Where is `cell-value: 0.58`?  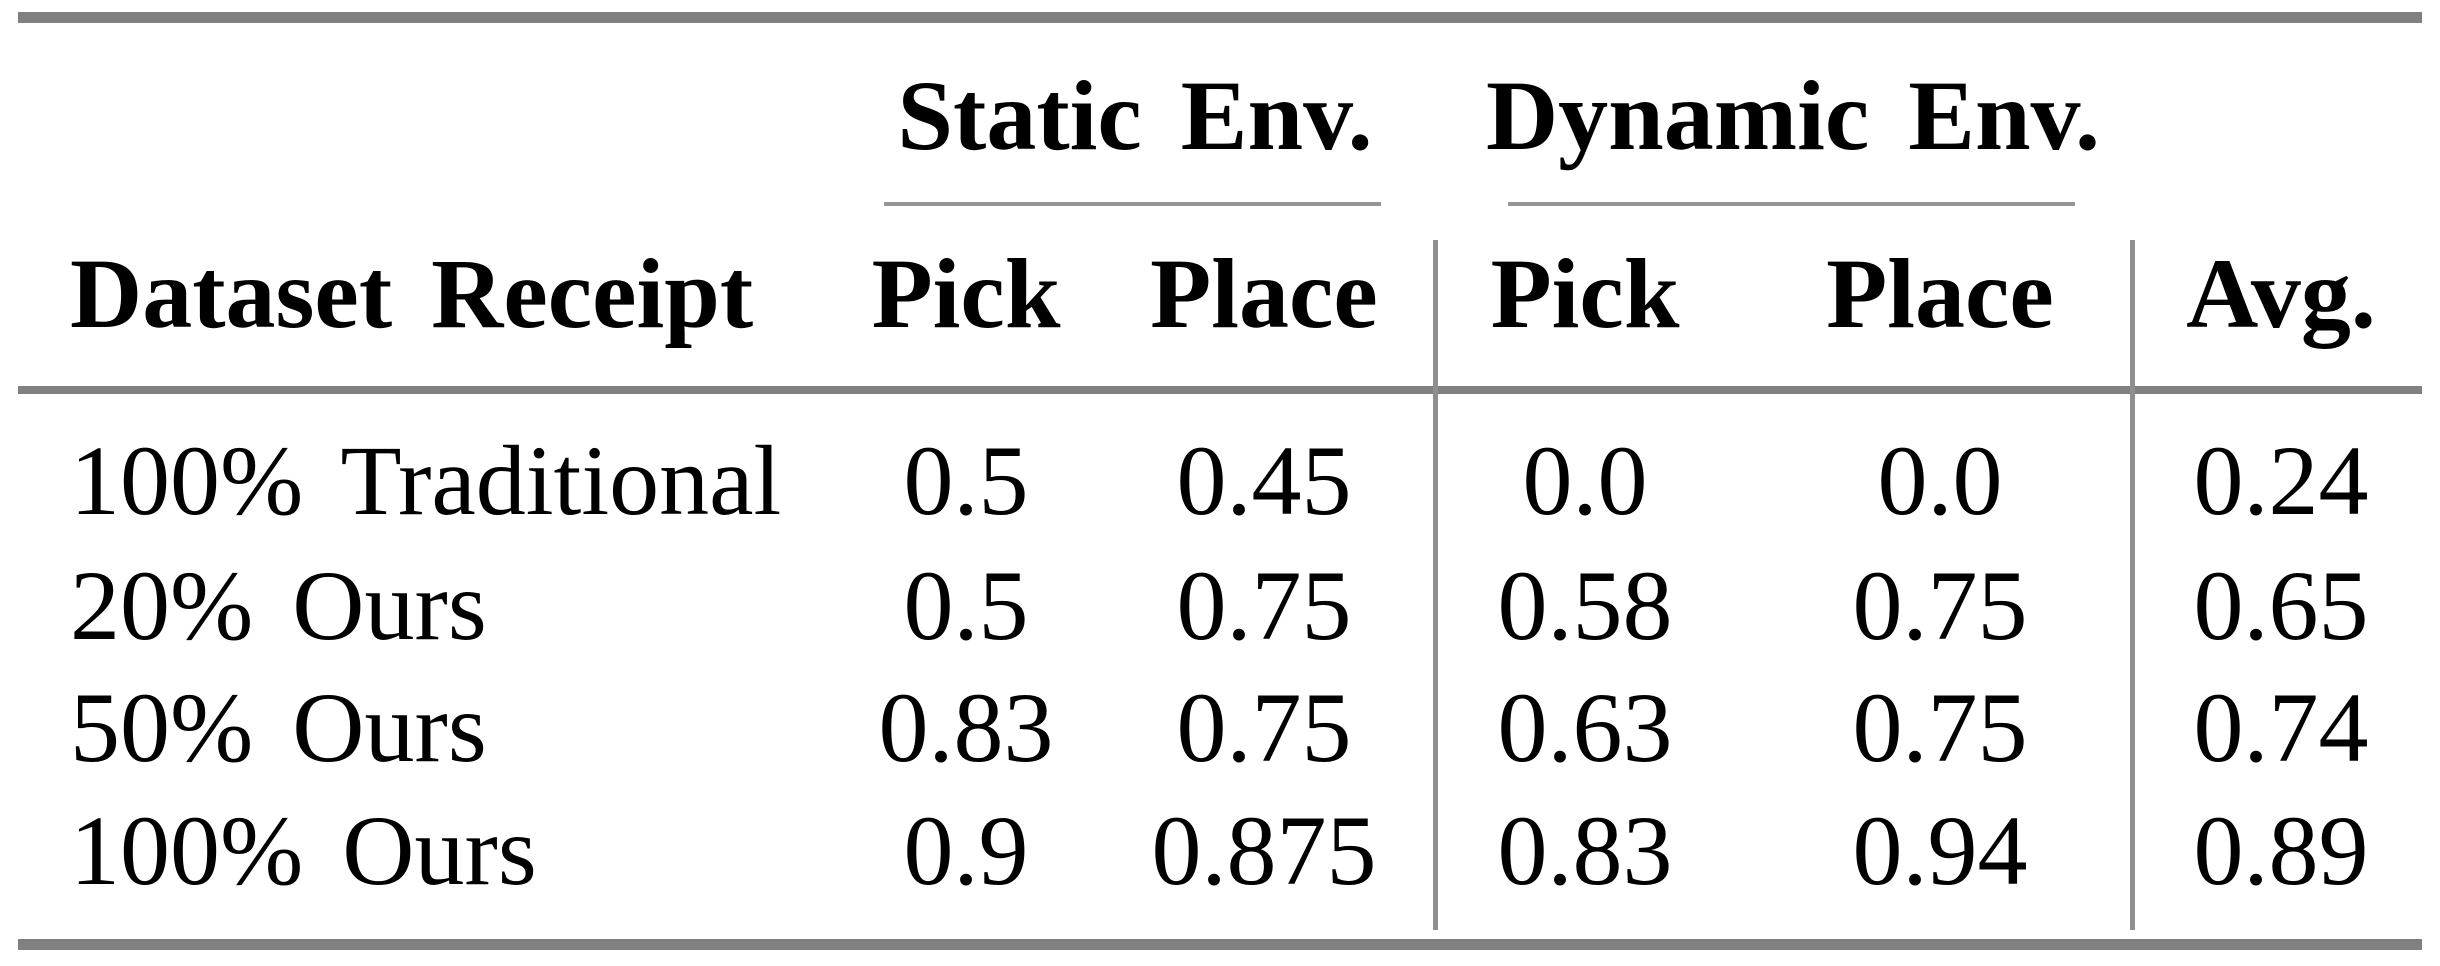 cell-value: 0.58 is located at coordinates (1585, 605).